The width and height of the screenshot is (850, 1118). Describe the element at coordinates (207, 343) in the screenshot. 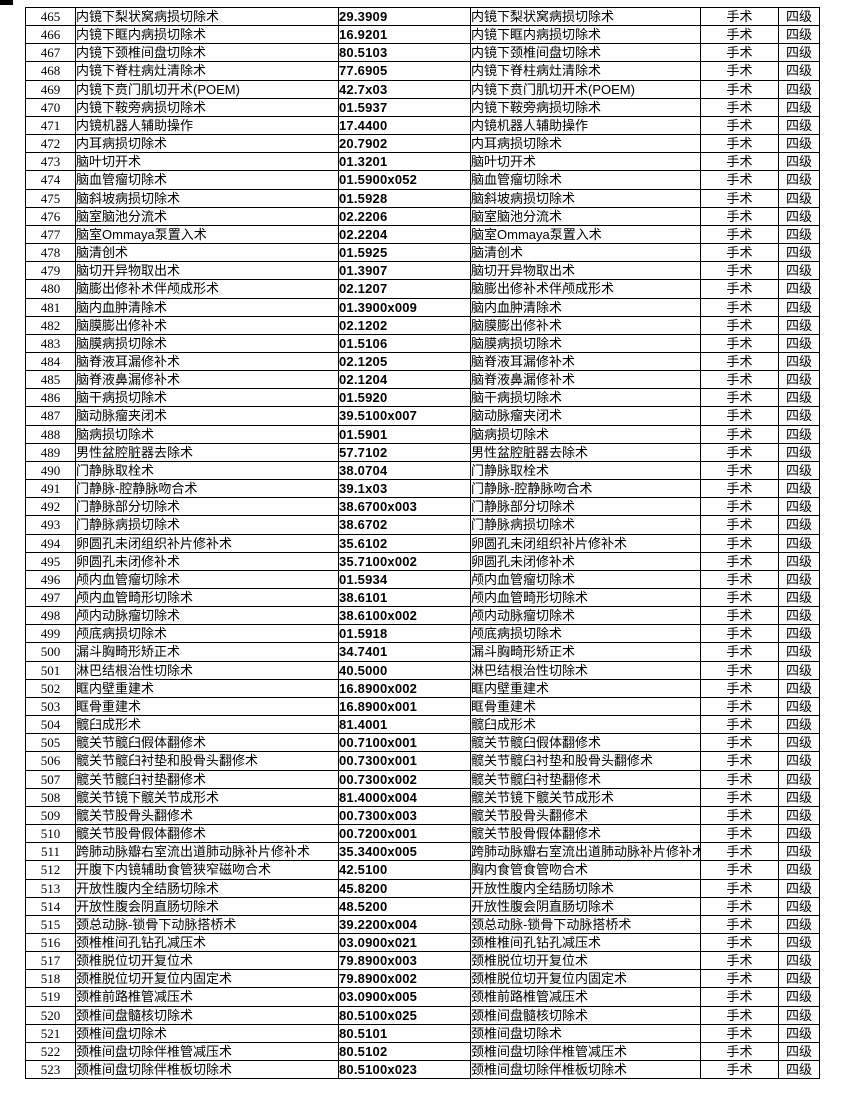

I see `procedure-name-cell: 脑膜病损切除术` at that location.